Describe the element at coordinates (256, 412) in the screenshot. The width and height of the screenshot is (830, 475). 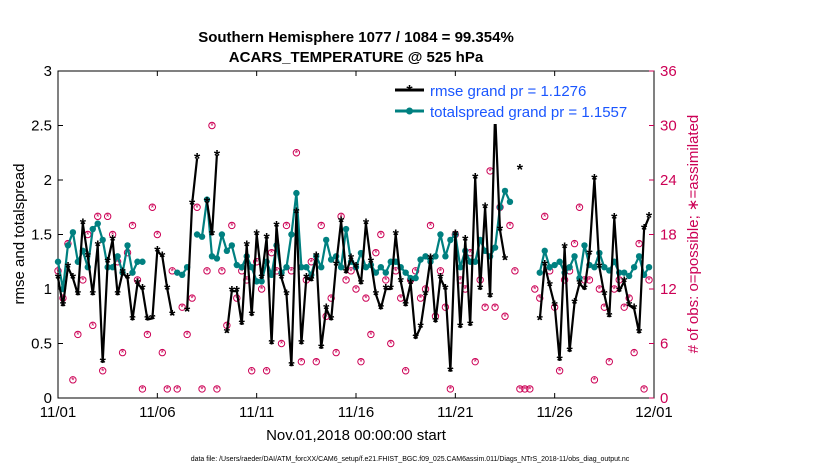
I see `x-tick-label: 11/11` at that location.